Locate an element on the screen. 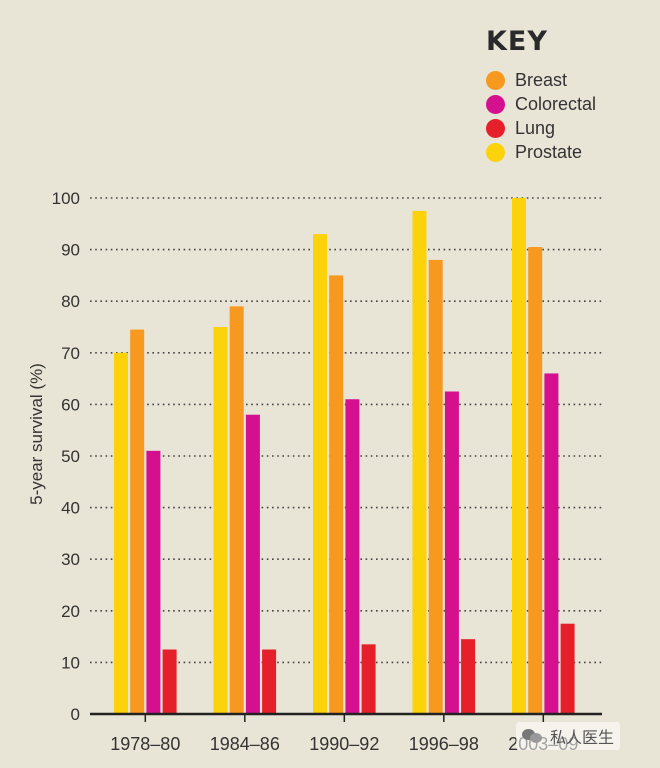 The width and height of the screenshot is (660, 768). legend-item-lung: Lung is located at coordinates (541, 128).